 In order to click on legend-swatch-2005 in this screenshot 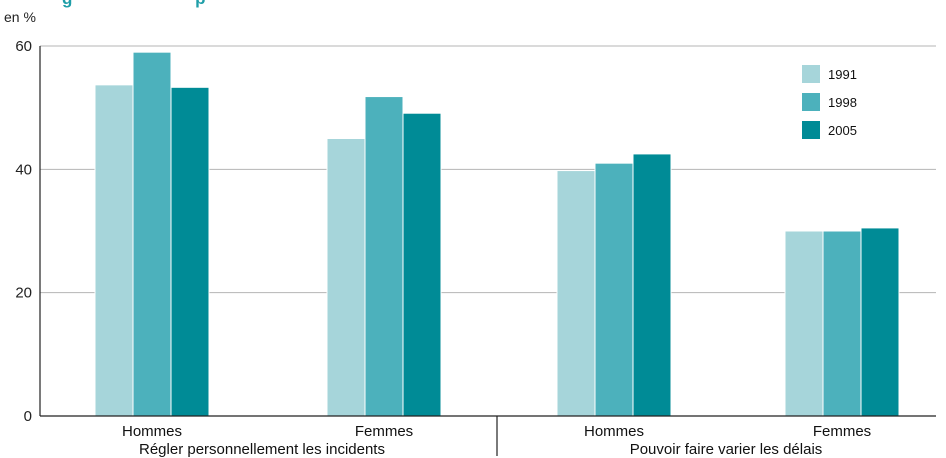, I will do `click(811, 130)`.